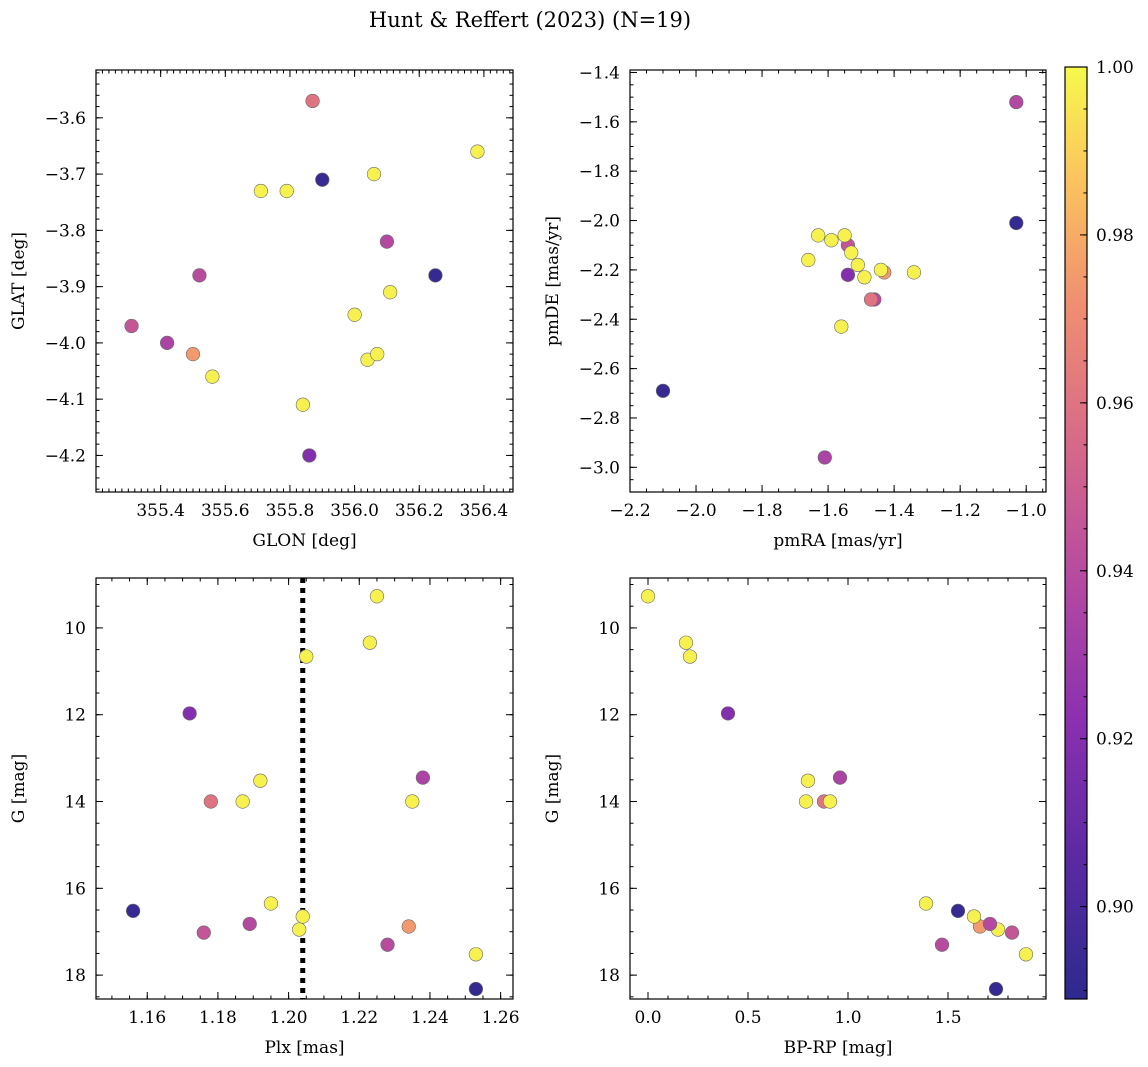 The height and width of the screenshot is (1067, 1148). Describe the element at coordinates (947, 1018) in the screenshot. I see `x-tick-label: 1.5` at that location.